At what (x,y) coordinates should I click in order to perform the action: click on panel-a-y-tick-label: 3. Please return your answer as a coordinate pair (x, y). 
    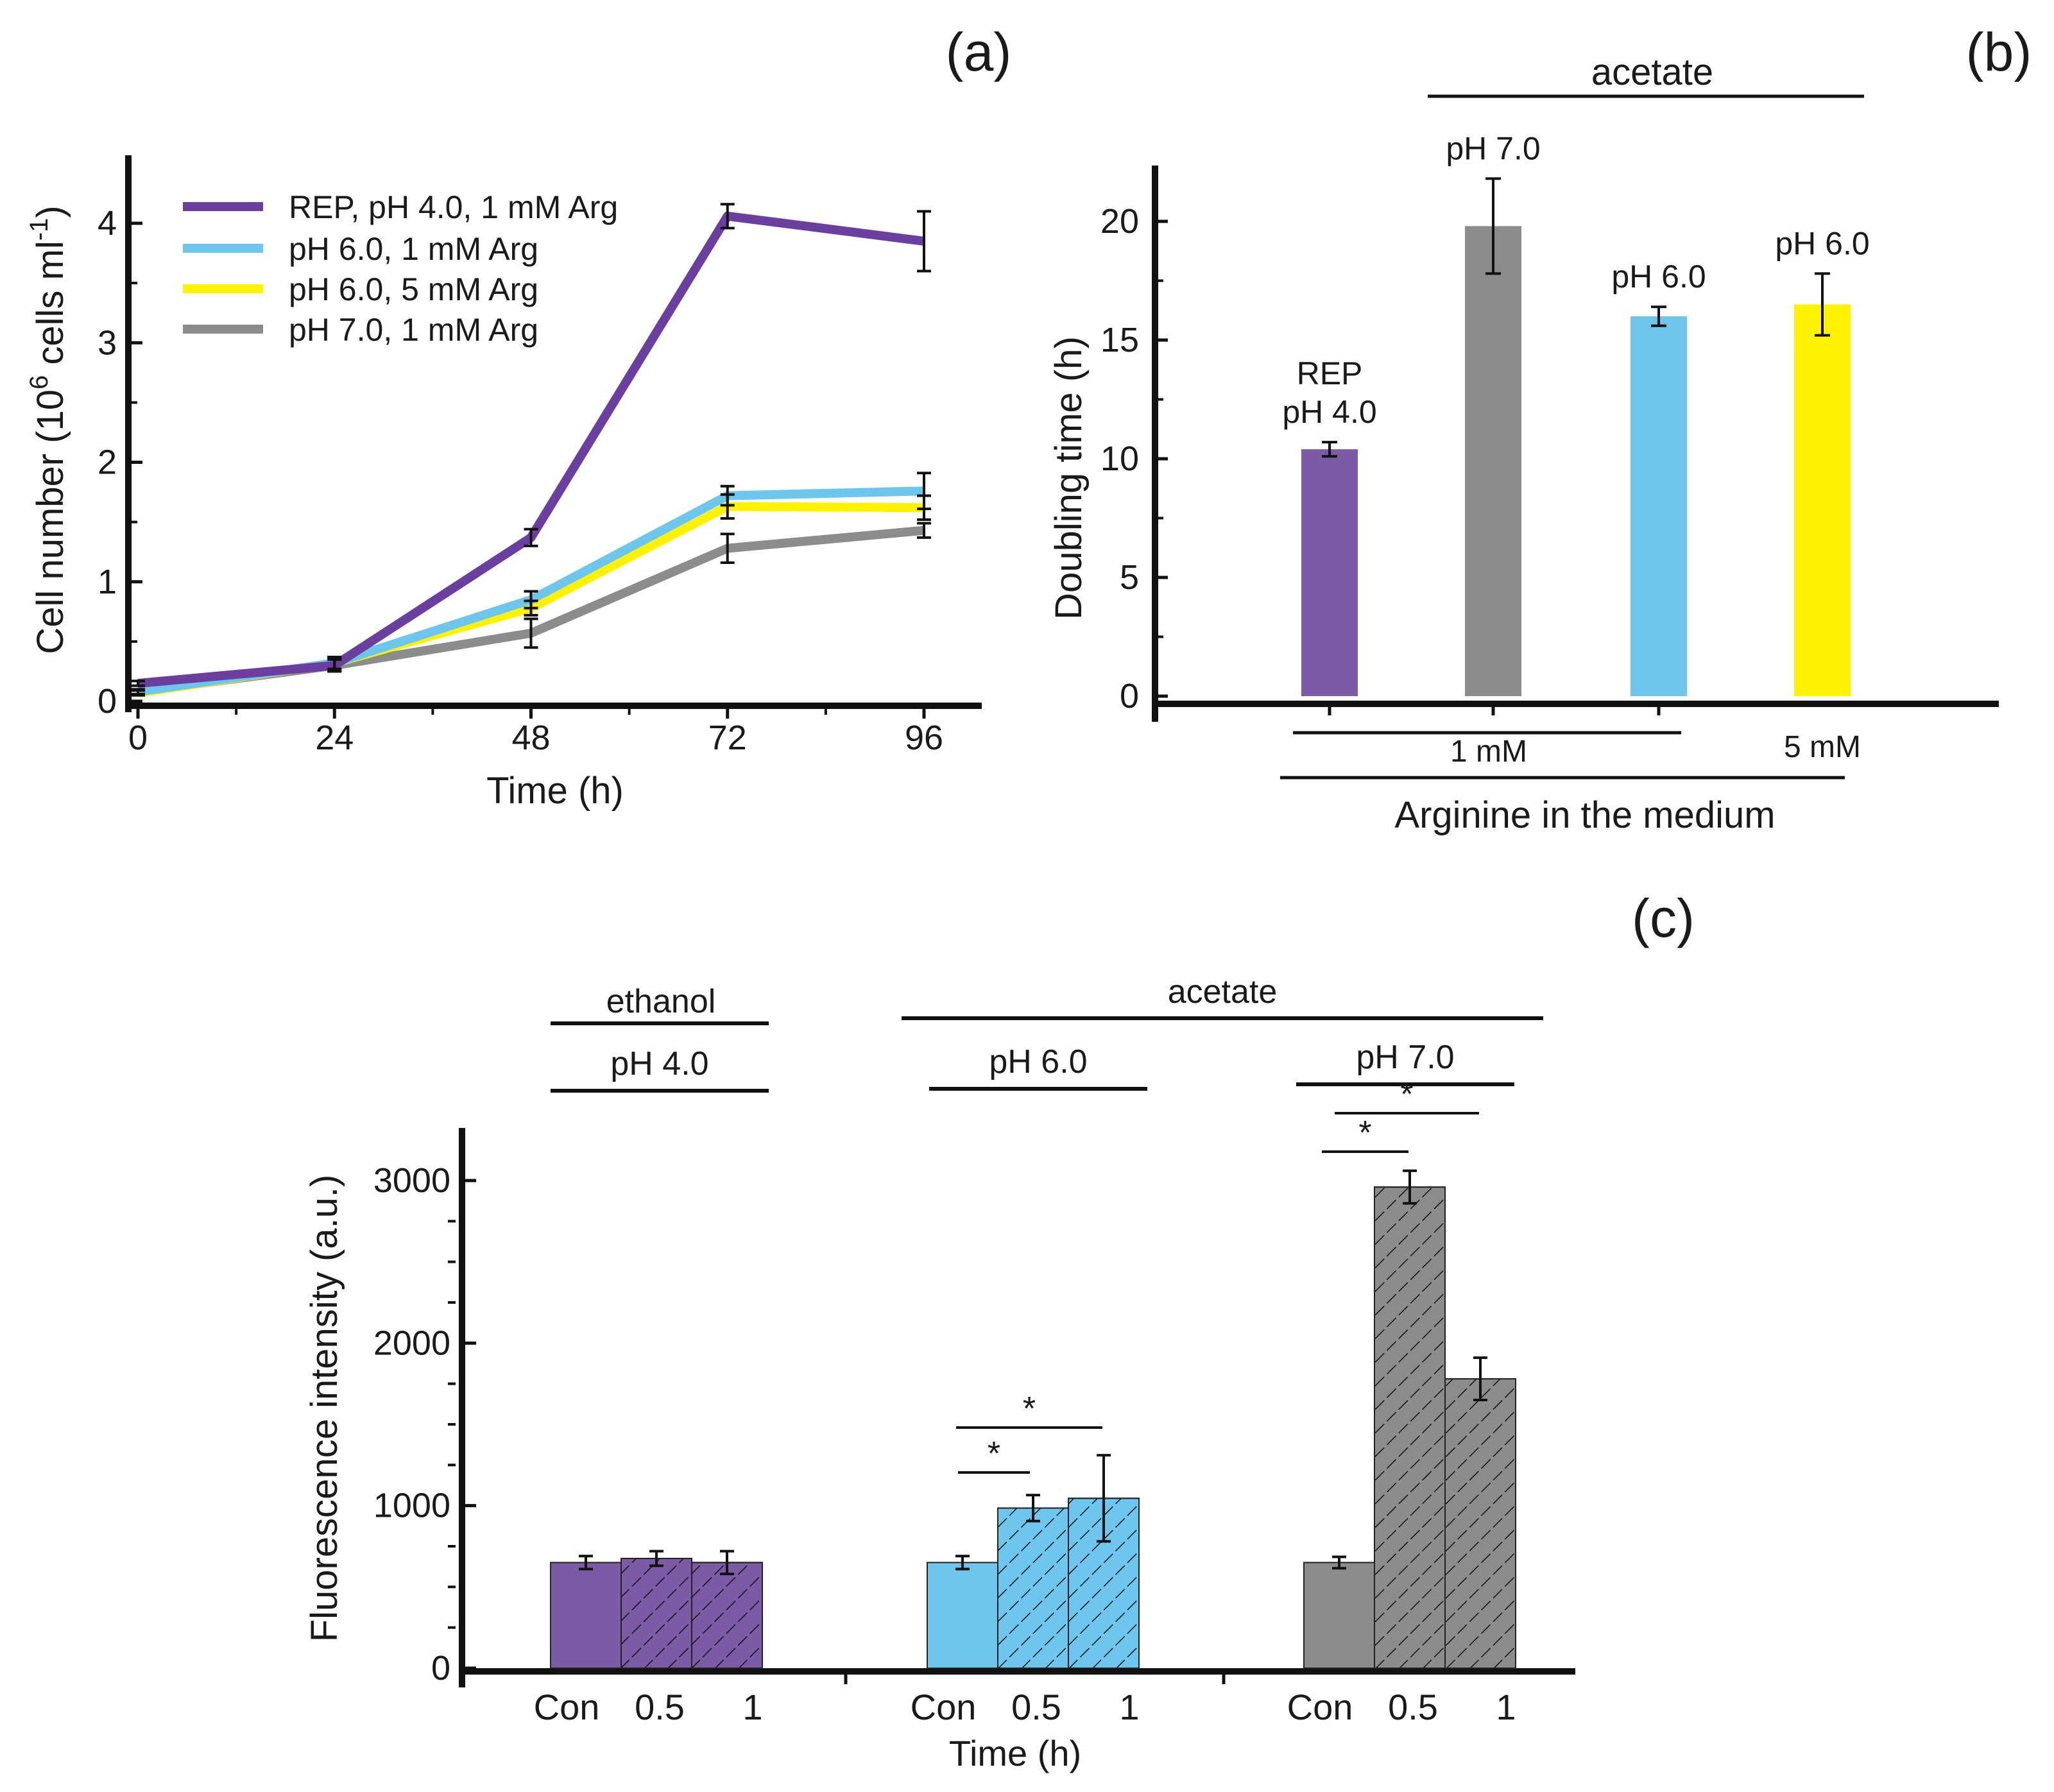
    Looking at the image, I should click on (107, 342).